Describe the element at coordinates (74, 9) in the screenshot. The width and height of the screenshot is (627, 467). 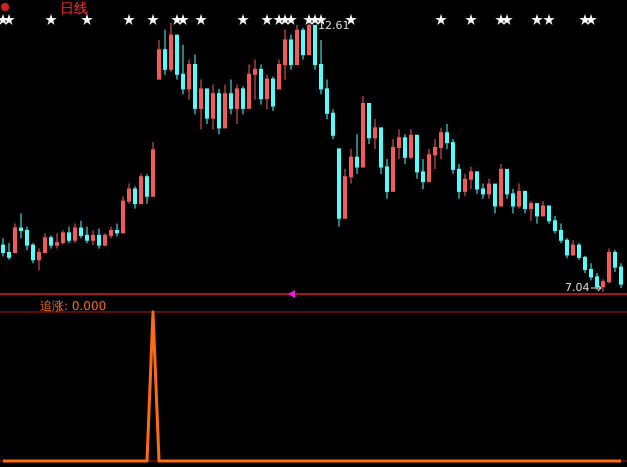
I see `chart-title: 日线` at that location.